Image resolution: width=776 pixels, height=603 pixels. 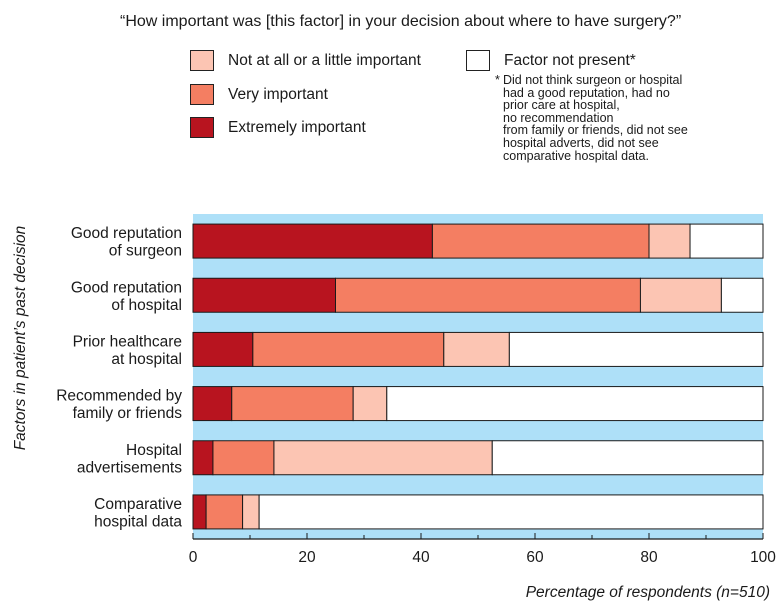 What do you see at coordinates (586, 92) in the screenshot?
I see `footnote-line: had a good reputation, had no` at bounding box center [586, 92].